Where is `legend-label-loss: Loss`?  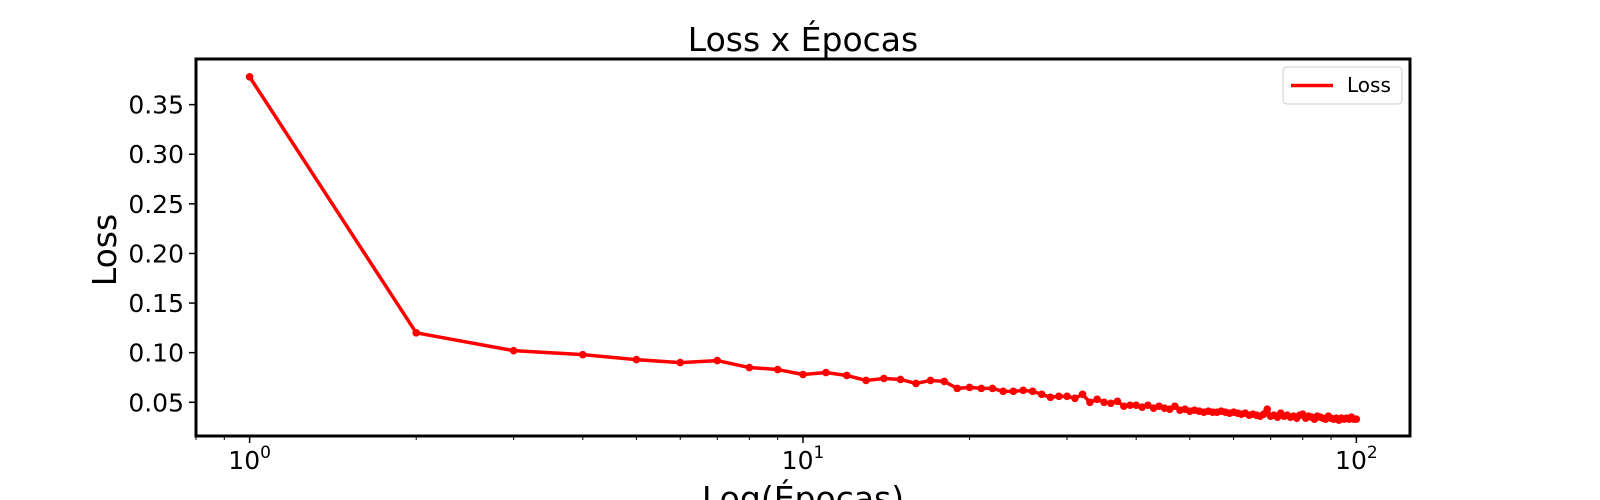 legend-label-loss: Loss is located at coordinates (1369, 85).